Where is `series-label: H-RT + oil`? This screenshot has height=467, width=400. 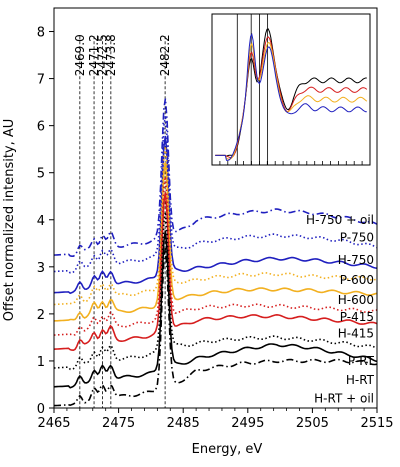
series-label: H-RT + oil is located at coordinates (344, 399).